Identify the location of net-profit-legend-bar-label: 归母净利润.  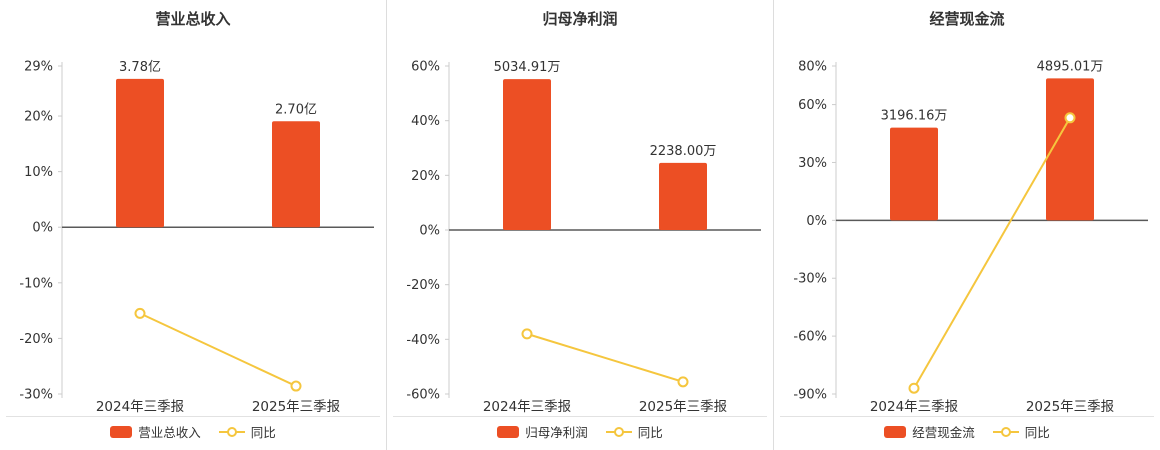
(556, 432).